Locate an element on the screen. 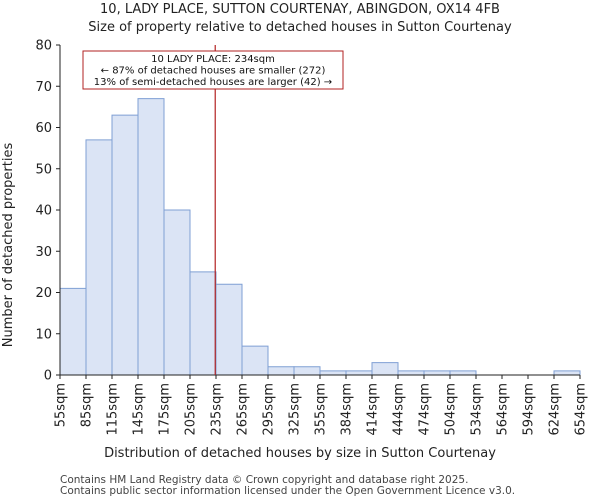 The width and height of the screenshot is (600, 500). x-tick-label: 295sqm is located at coordinates (269, 409).